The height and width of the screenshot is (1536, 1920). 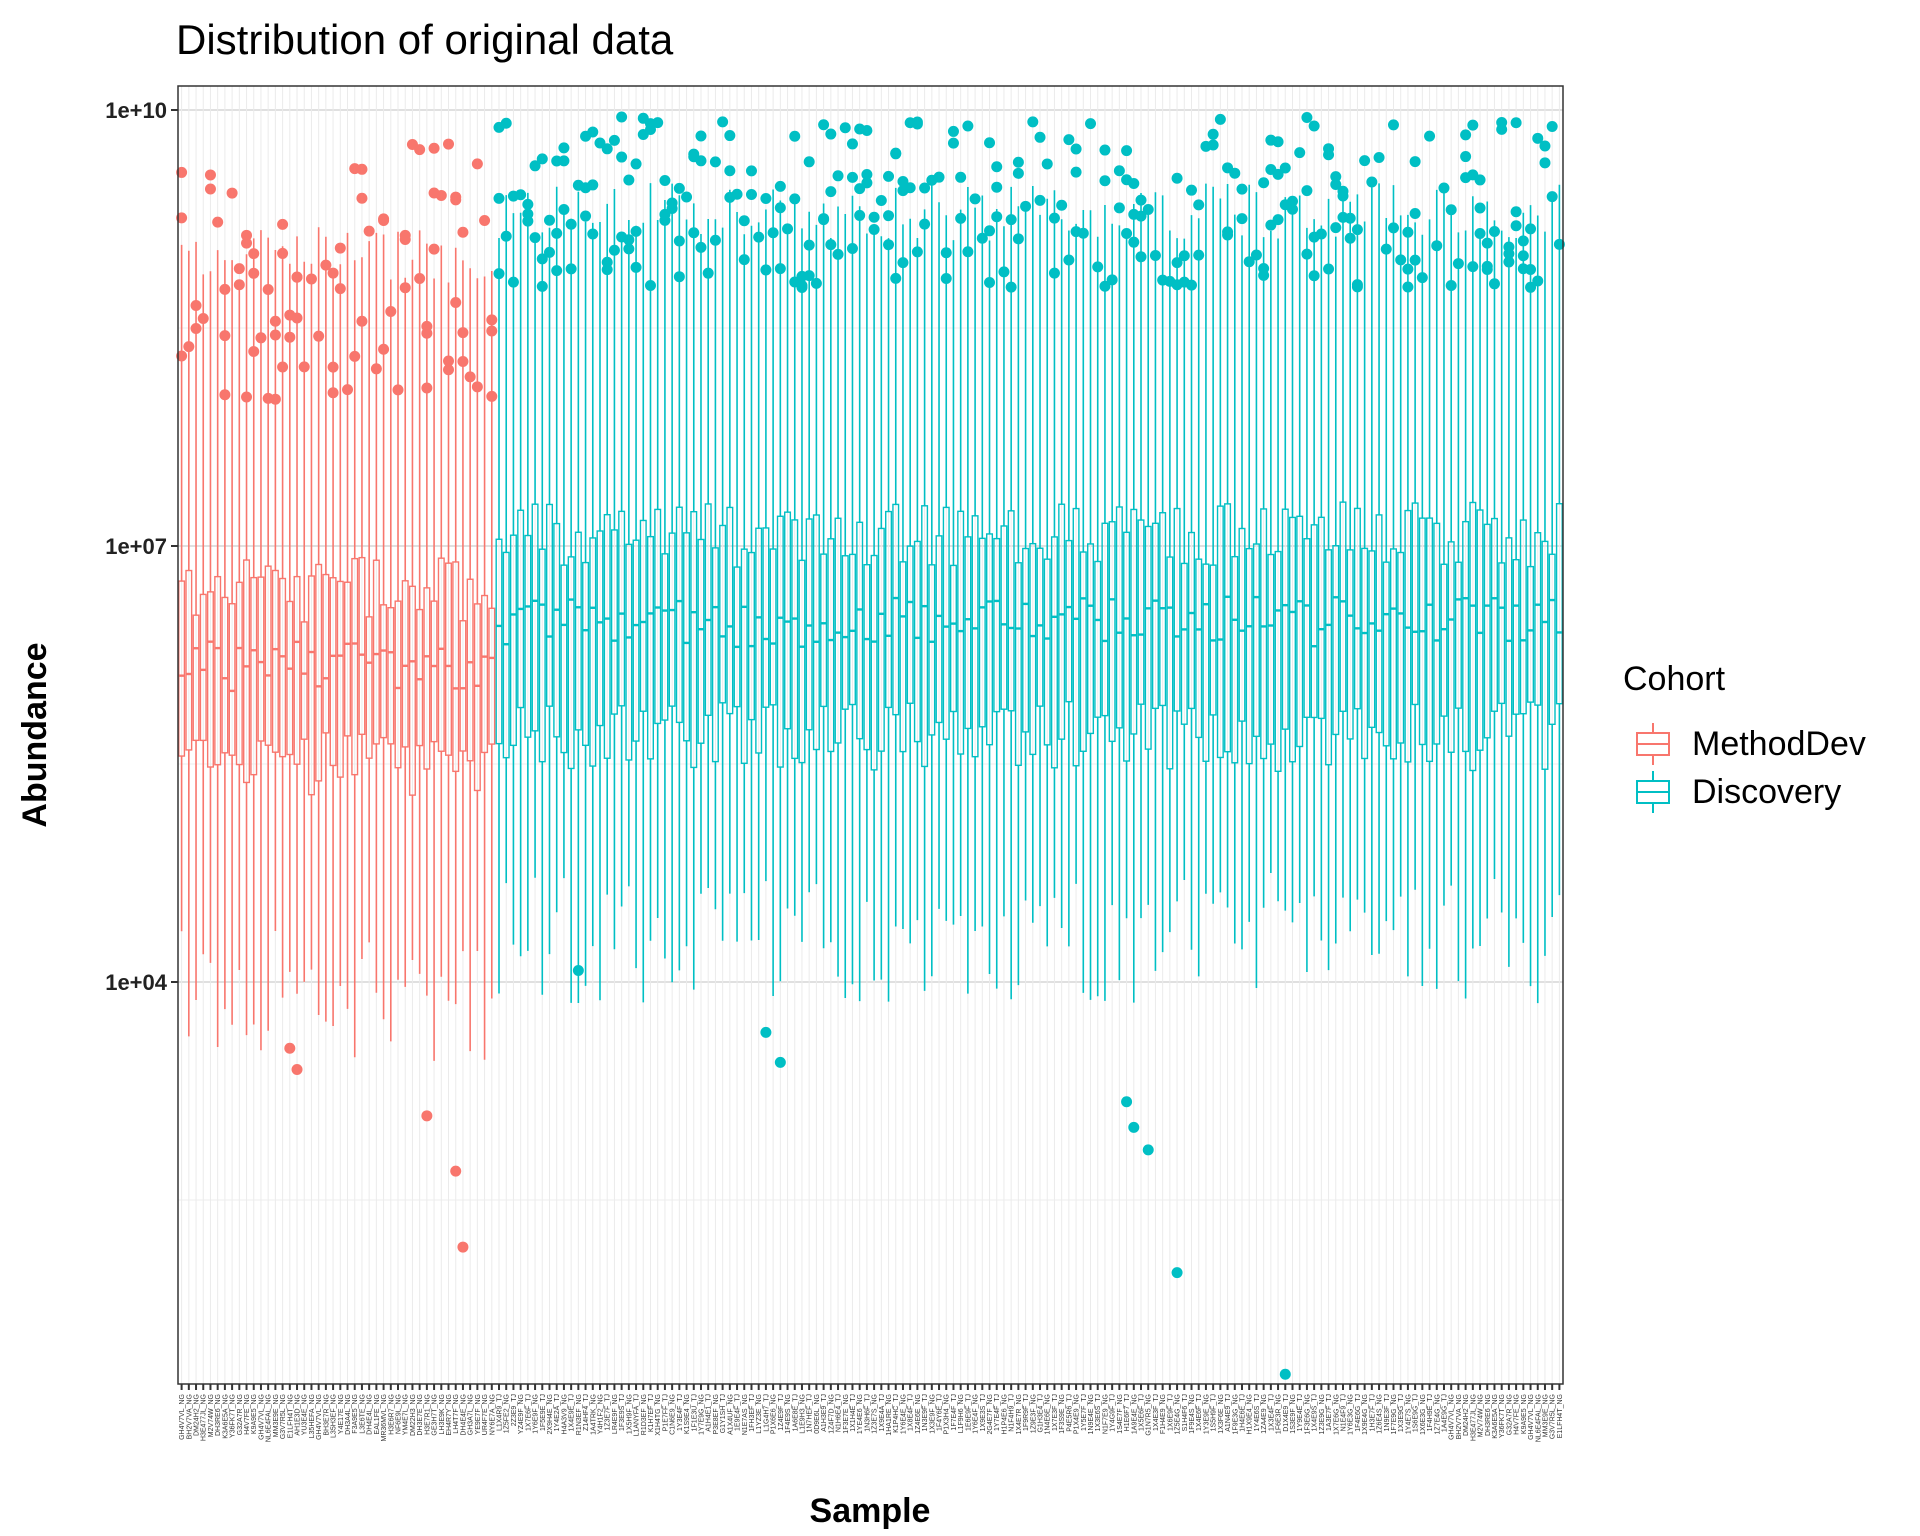 What do you see at coordinates (997, 1412) in the screenshot?
I see `x-tick-label: 1Y7E4F_TJ` at bounding box center [997, 1412].